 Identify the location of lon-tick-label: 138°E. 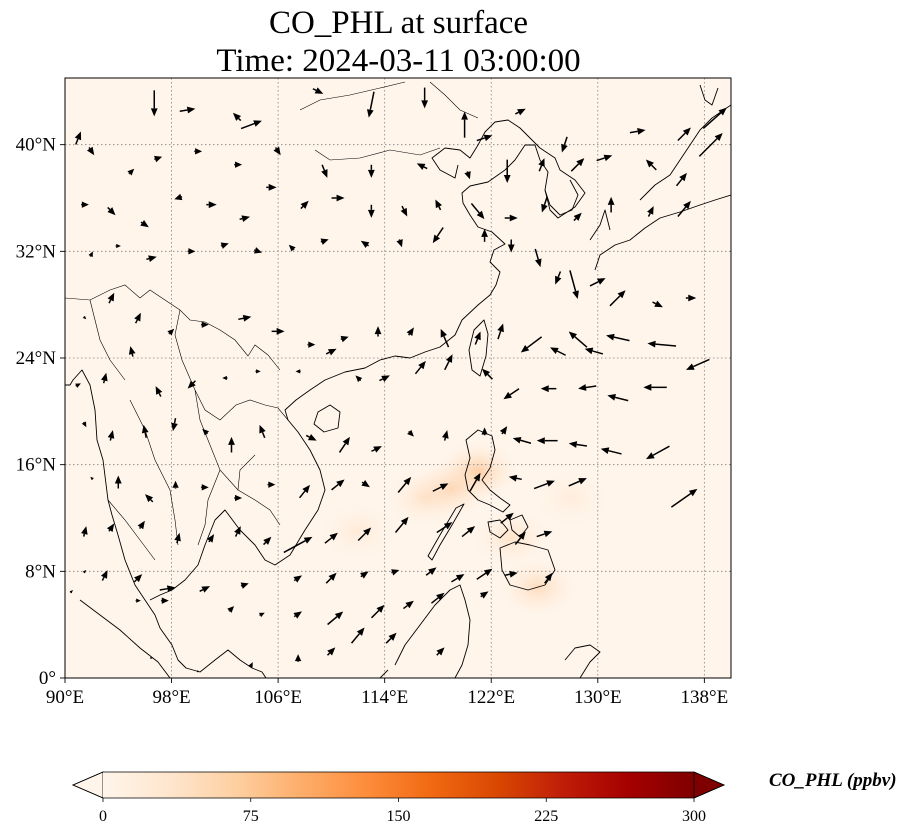
(705, 697).